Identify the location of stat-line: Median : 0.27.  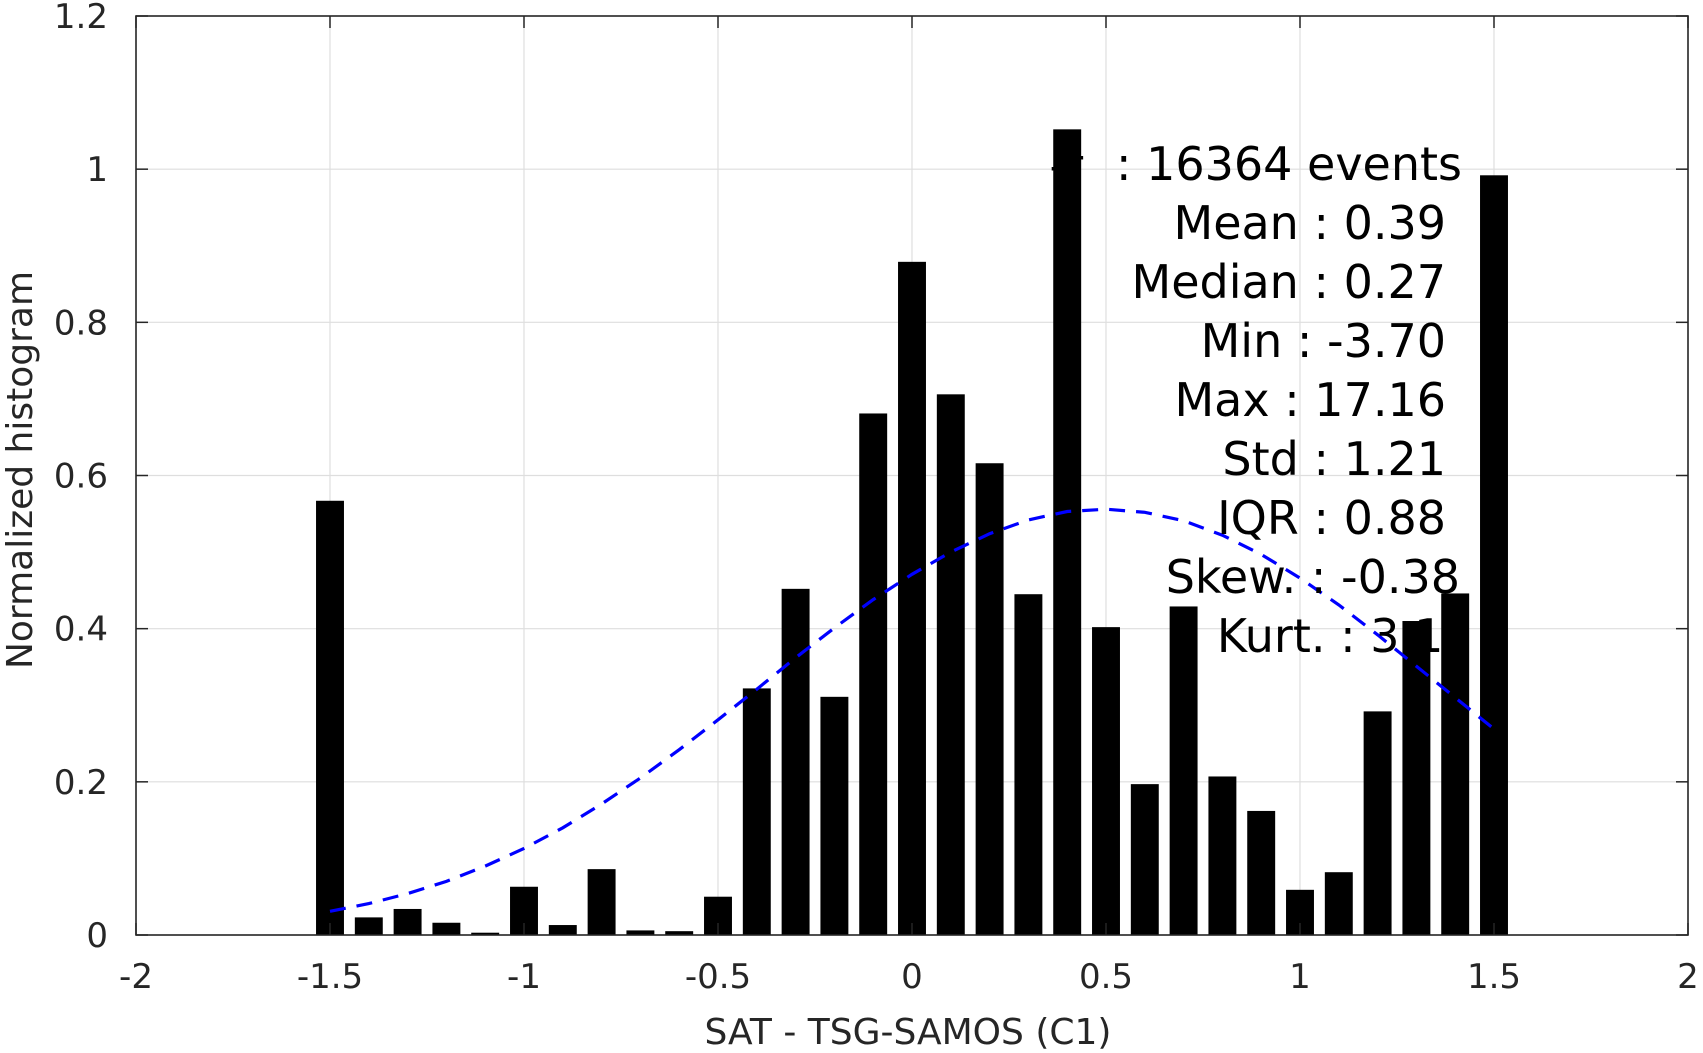
(1289, 282).